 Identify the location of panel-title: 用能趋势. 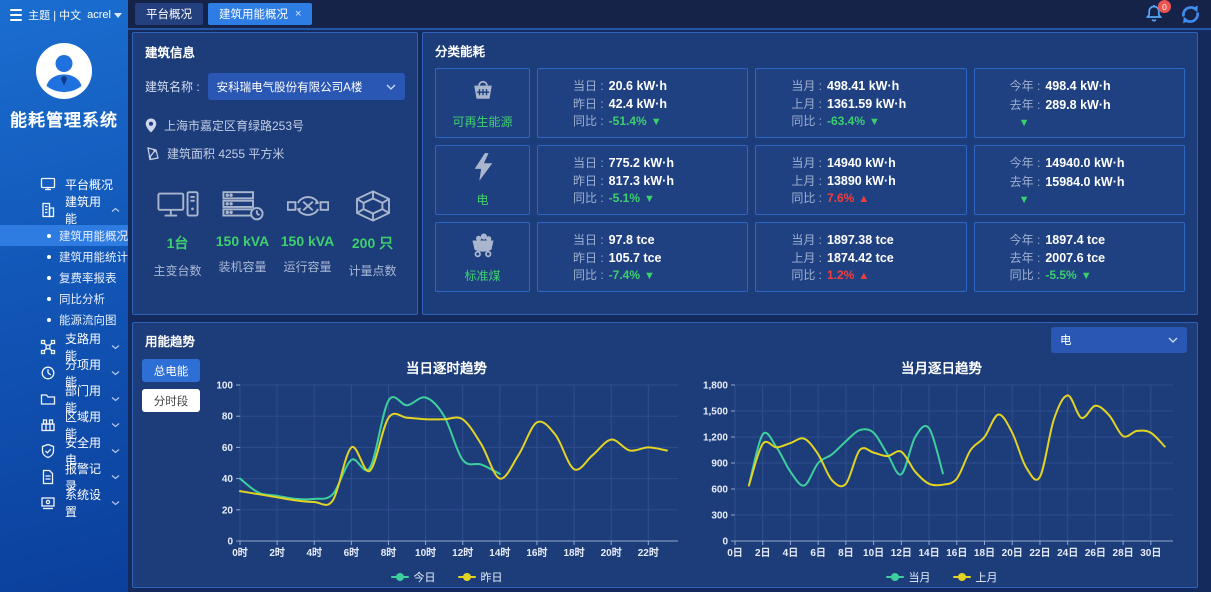
(170, 342).